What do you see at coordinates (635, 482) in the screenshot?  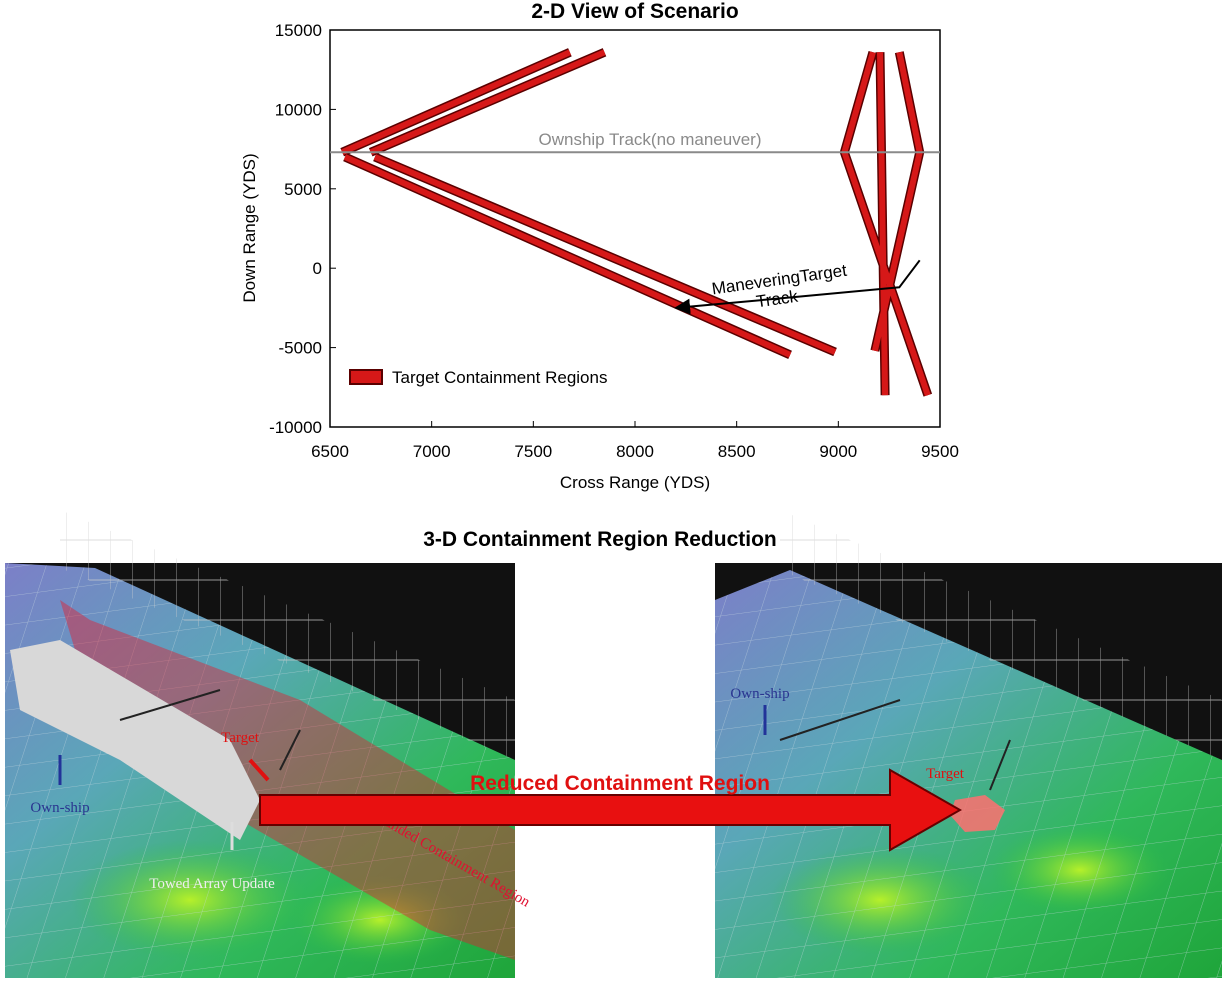 I see `x-axis-label: Cross Range (YDS)` at bounding box center [635, 482].